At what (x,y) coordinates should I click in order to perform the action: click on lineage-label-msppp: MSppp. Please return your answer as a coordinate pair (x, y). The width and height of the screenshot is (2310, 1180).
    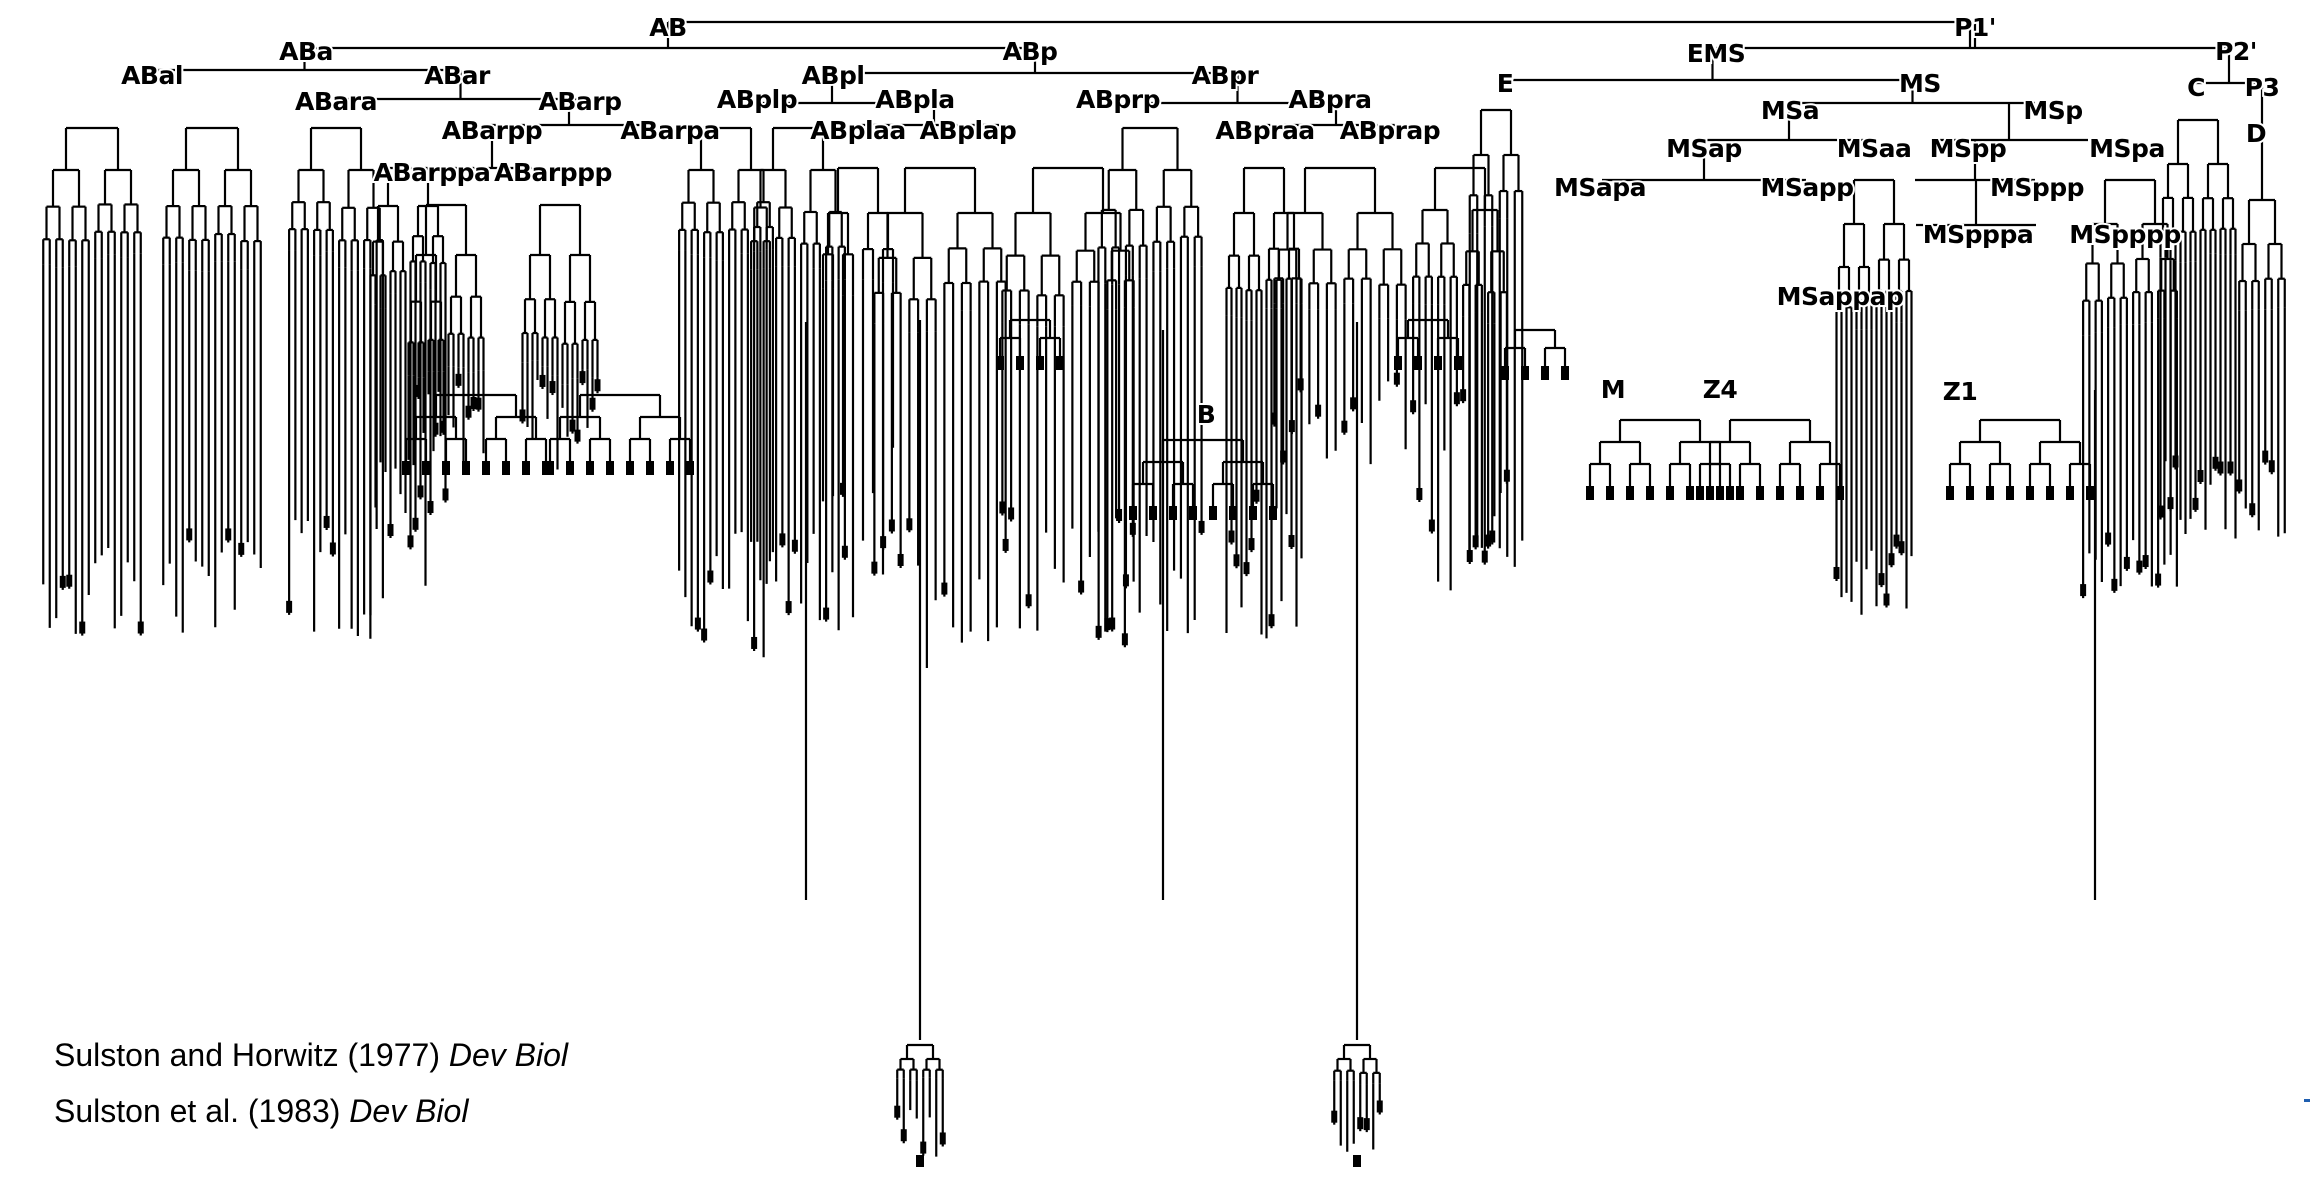
    Looking at the image, I should click on (2037, 187).